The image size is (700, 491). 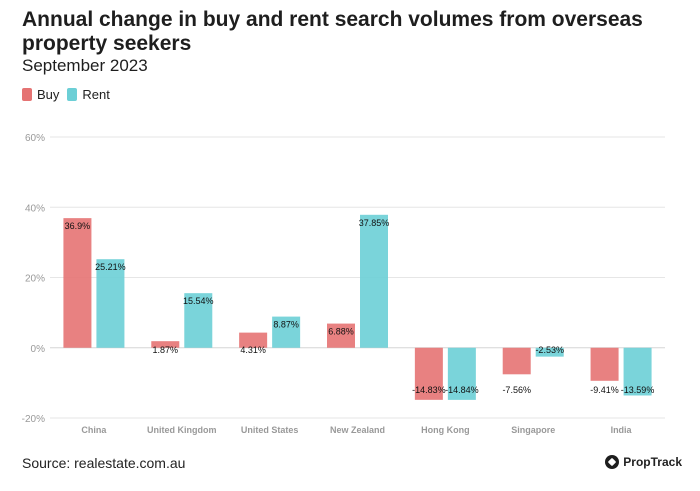 I want to click on data-label-buy: 1.87%, so click(x=166, y=350).